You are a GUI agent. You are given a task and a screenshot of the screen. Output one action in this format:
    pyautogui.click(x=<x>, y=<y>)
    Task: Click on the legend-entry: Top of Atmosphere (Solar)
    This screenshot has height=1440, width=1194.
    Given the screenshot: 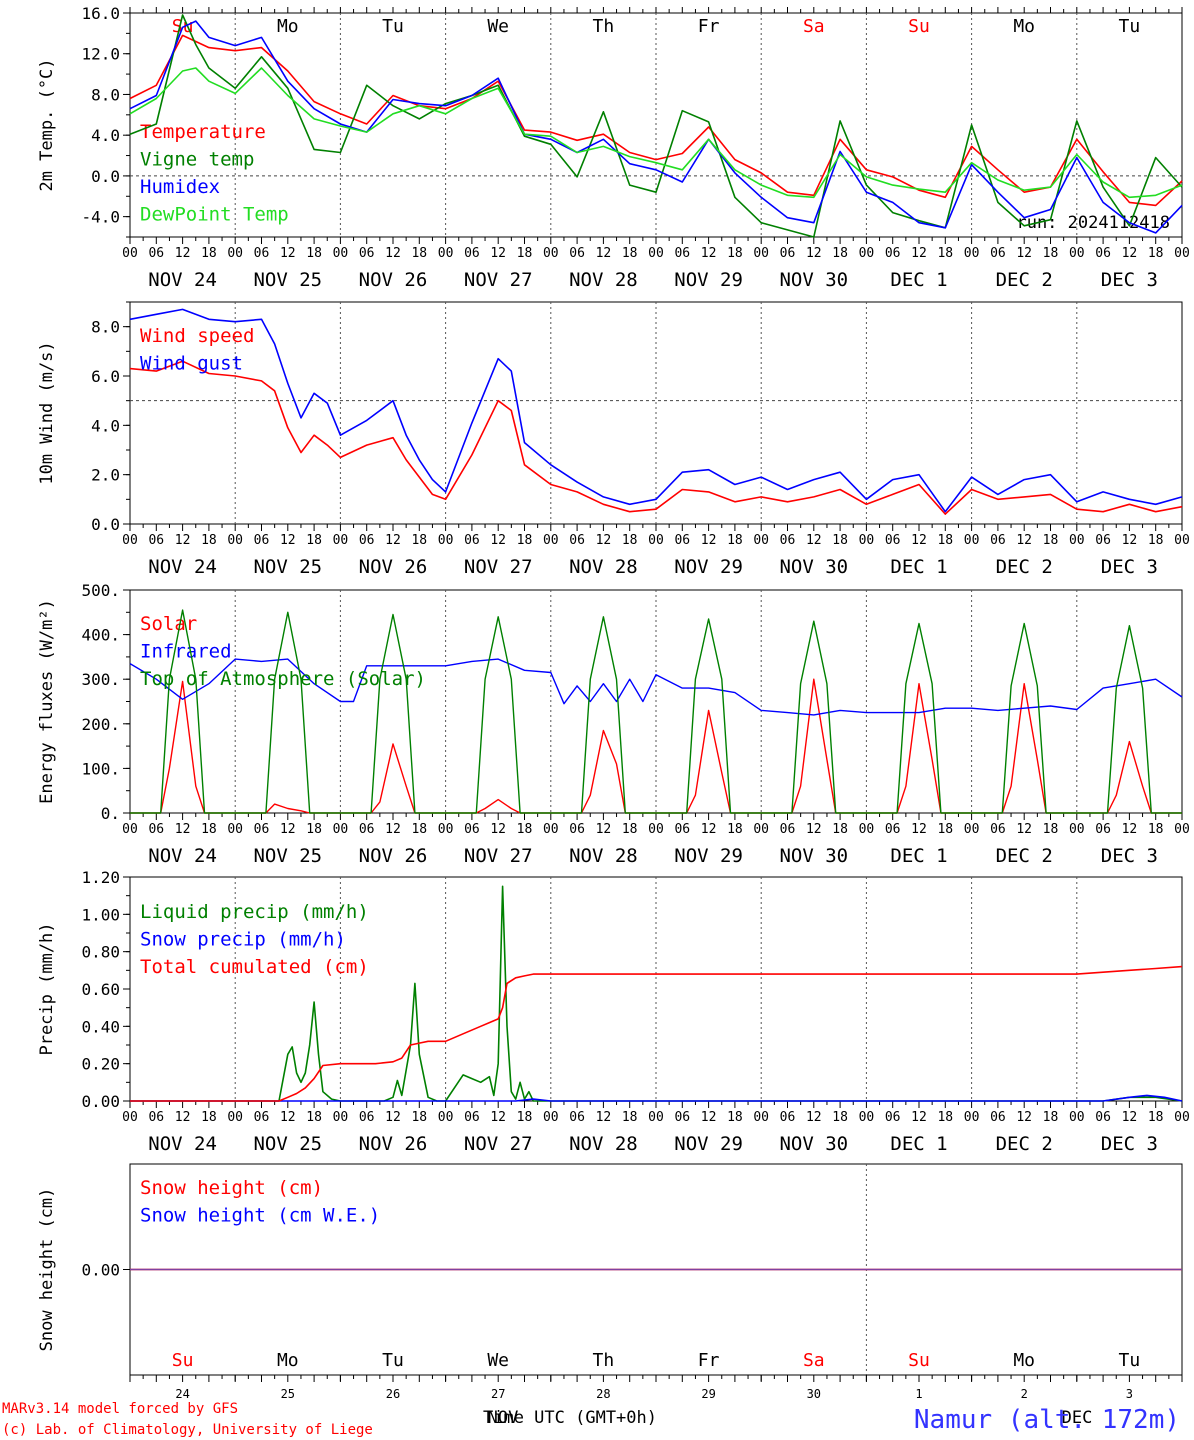 What is the action you would take?
    pyautogui.click(x=283, y=679)
    